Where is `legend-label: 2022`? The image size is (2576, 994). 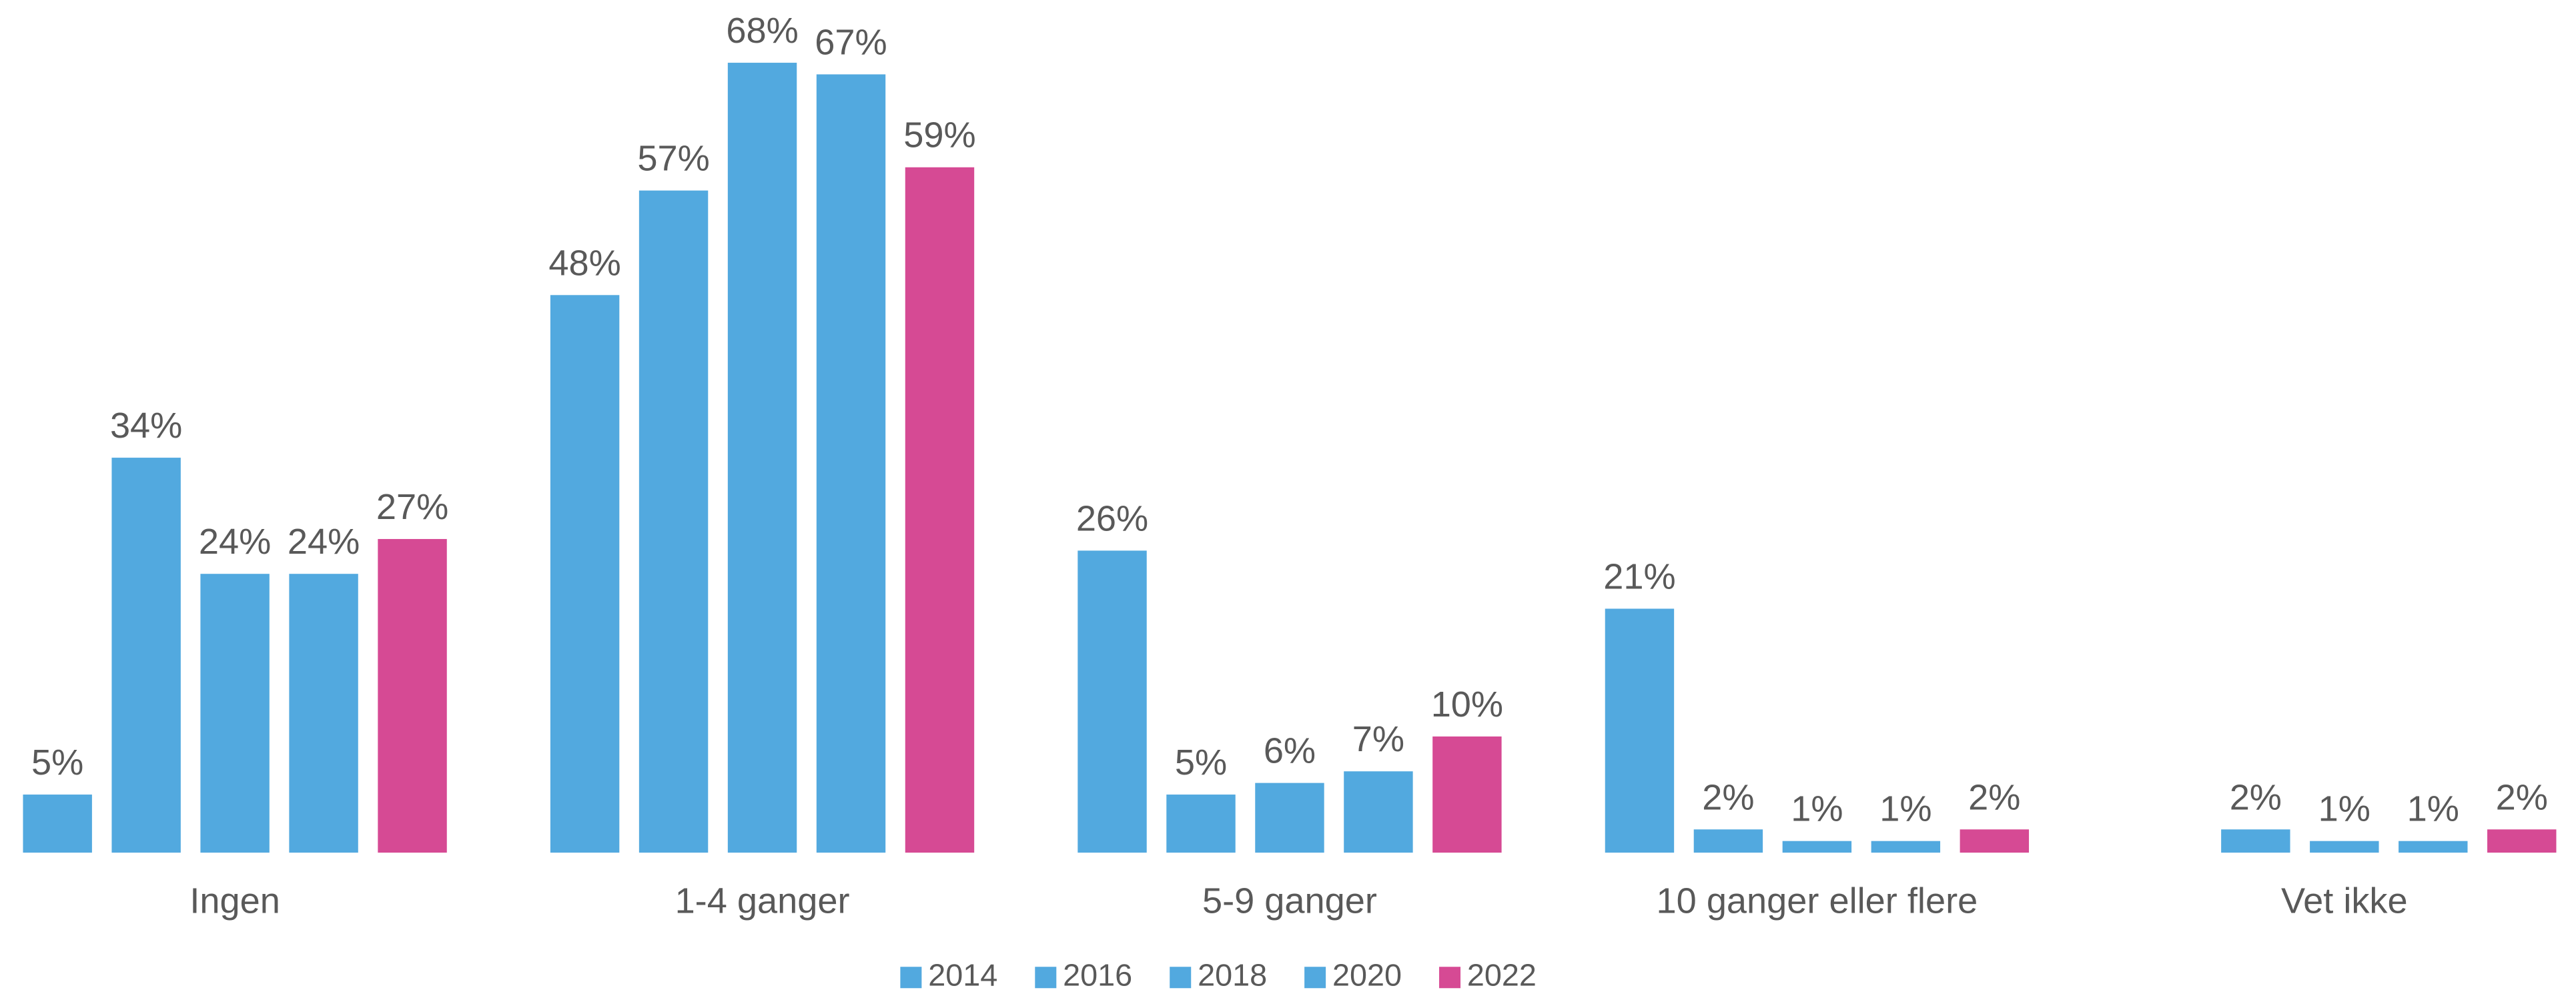 legend-label: 2022 is located at coordinates (1502, 975).